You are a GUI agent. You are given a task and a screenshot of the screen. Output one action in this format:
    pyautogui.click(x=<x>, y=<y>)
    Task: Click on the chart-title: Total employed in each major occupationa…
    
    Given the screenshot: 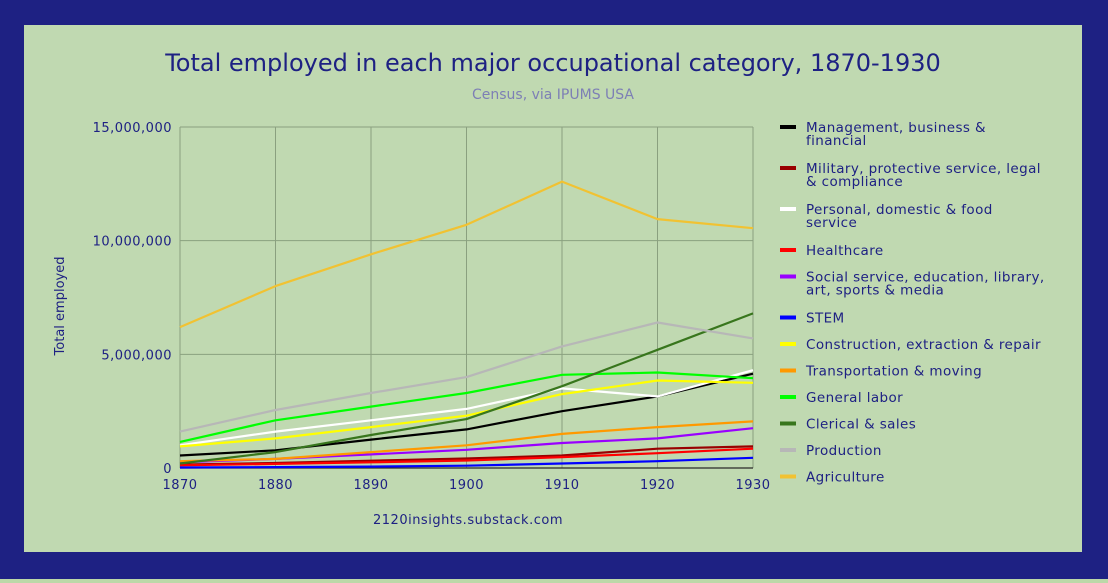 What is the action you would take?
    pyautogui.click(x=552, y=63)
    